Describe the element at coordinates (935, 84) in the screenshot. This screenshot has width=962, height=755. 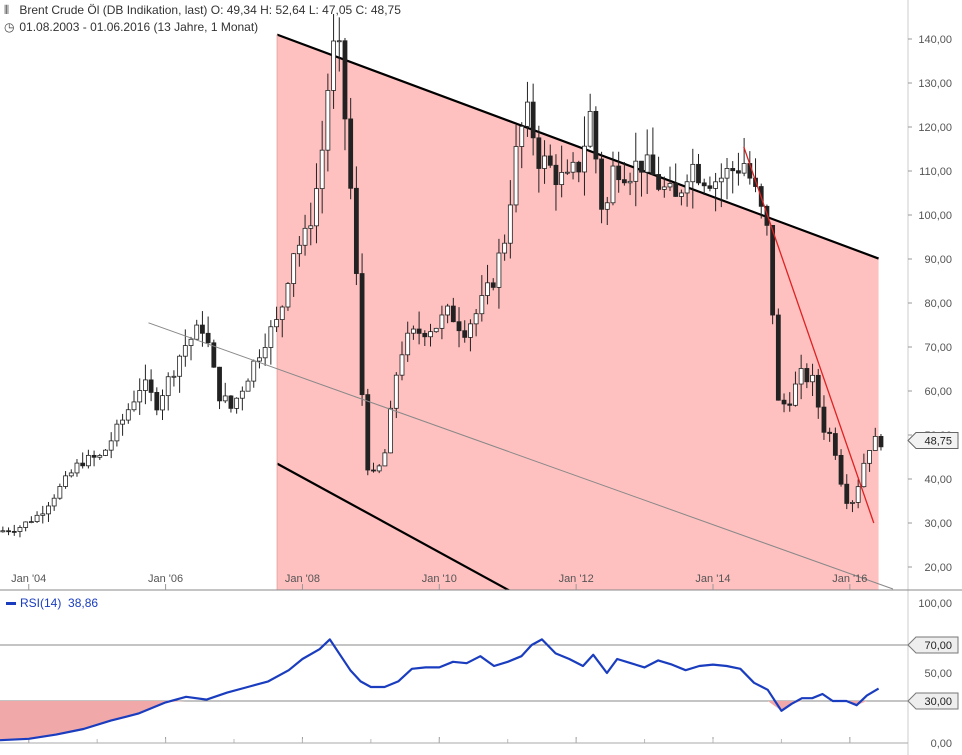
I see `price-y-tick-label: 130,00` at that location.